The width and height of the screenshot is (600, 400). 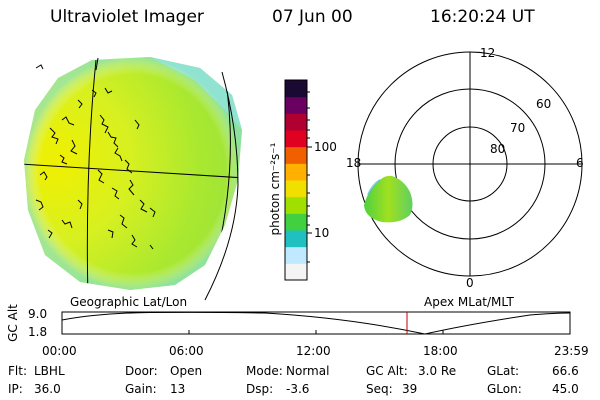 What do you see at coordinates (469, 302) in the screenshot?
I see `polar-panel-label: Apex MLat/MLT` at bounding box center [469, 302].